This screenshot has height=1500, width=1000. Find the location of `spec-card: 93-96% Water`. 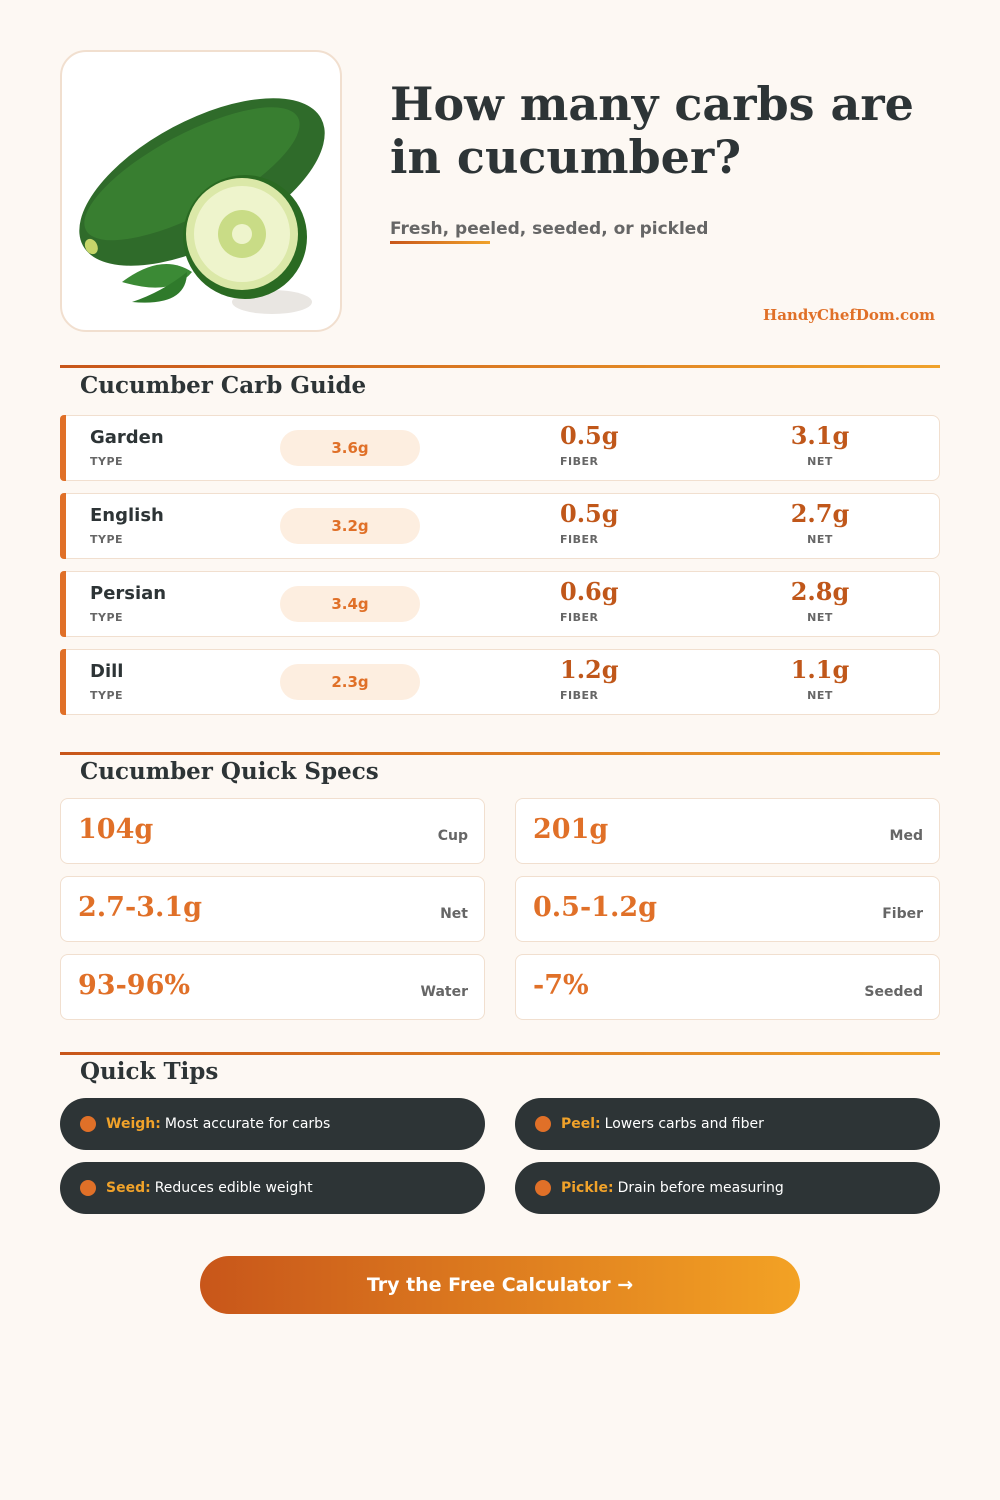

spec-card: 93-96% Water is located at coordinates (272, 987).